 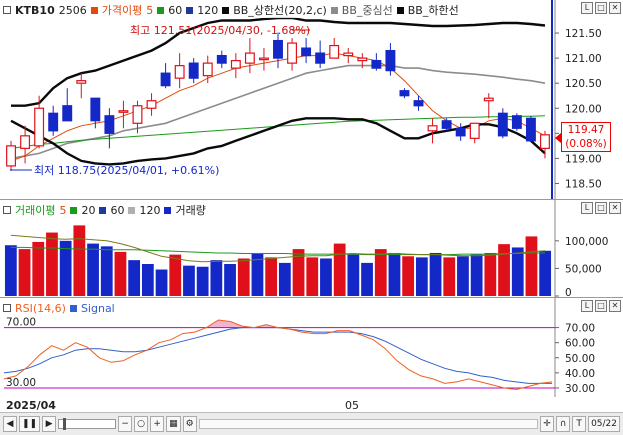 I want to click on rsi-legend-checkbox, so click(x=7, y=308).